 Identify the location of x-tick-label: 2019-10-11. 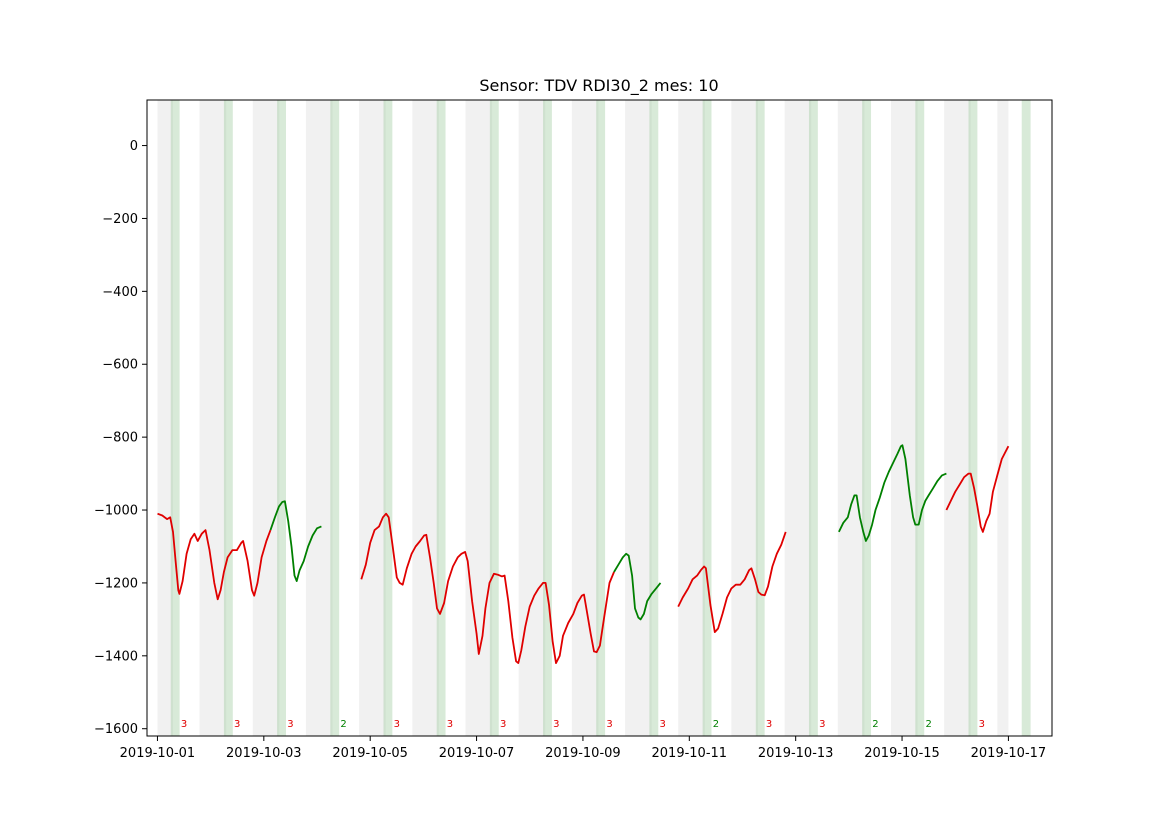
(690, 753).